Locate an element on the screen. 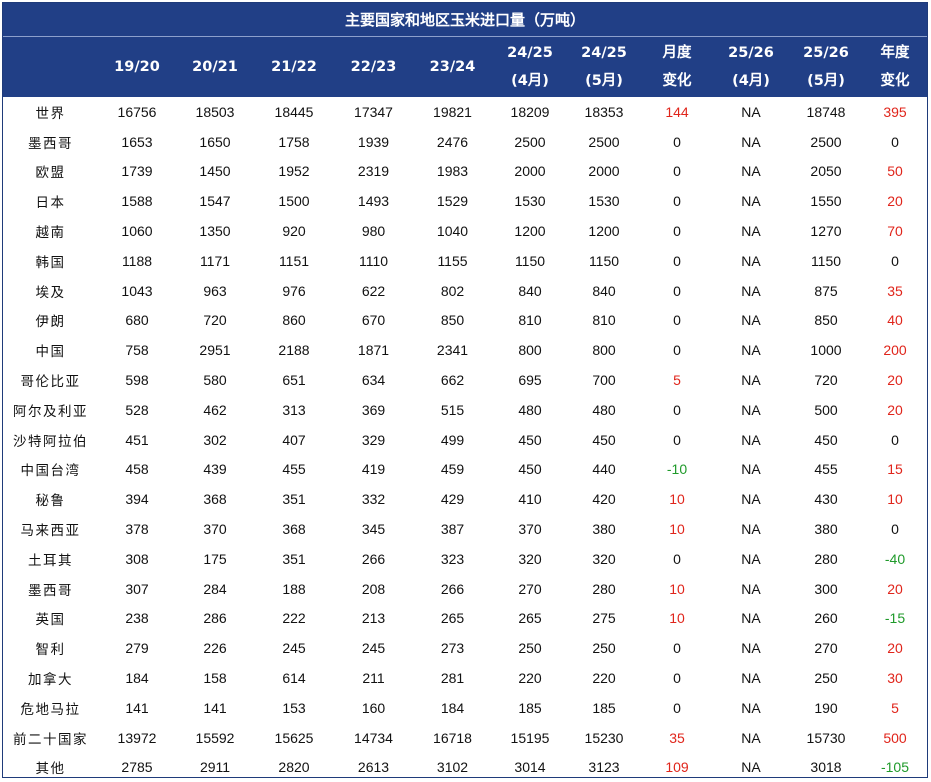 This screenshot has height=782, width=931. table-cell: 1200 is located at coordinates (604, 231).